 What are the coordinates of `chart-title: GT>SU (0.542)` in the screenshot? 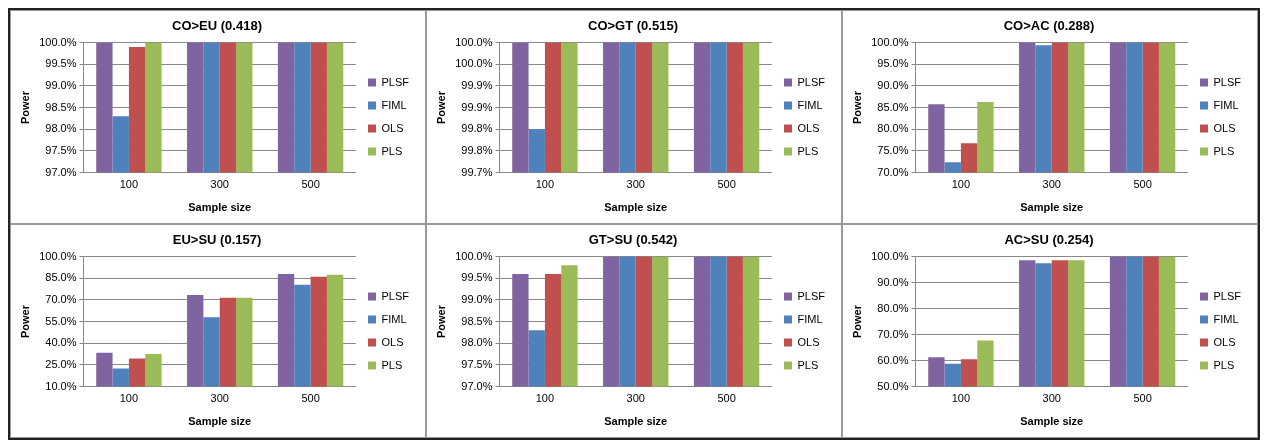 It's located at (633, 240).